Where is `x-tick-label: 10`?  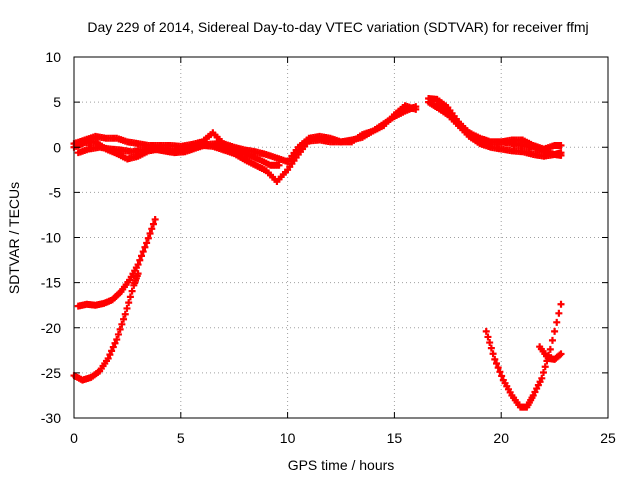
x-tick-label: 10 is located at coordinates (288, 438).